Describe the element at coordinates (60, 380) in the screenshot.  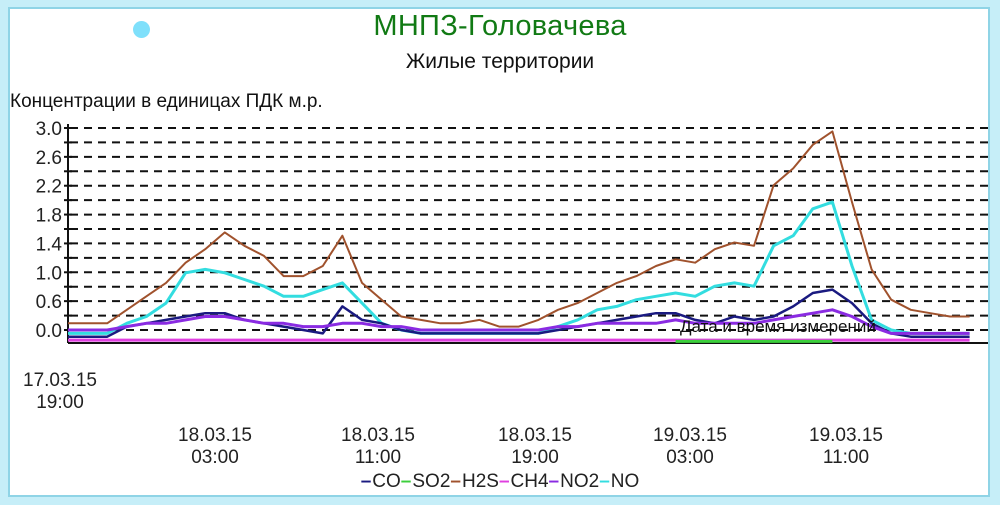
I see `x-tick-date: 17.03.15` at that location.